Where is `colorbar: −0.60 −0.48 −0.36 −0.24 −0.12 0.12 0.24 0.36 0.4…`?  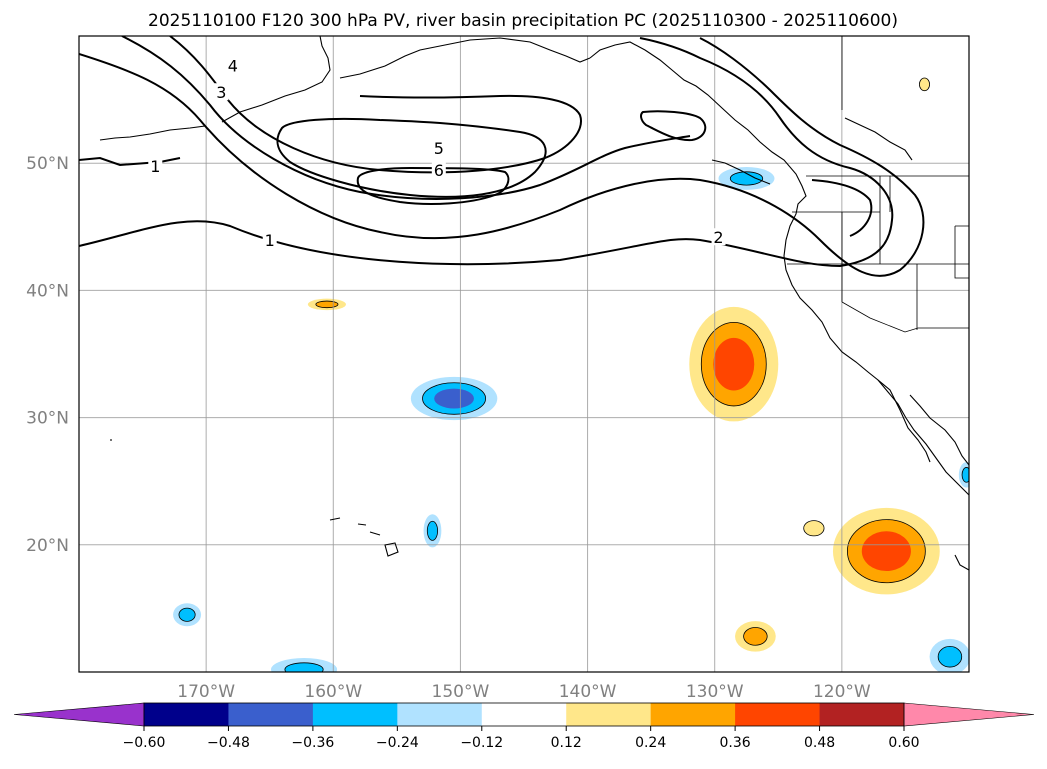
colorbar: −0.60 −0.48 −0.36 −0.24 −0.12 0.12 0.24 0.36 0.4… is located at coordinates (524, 726).